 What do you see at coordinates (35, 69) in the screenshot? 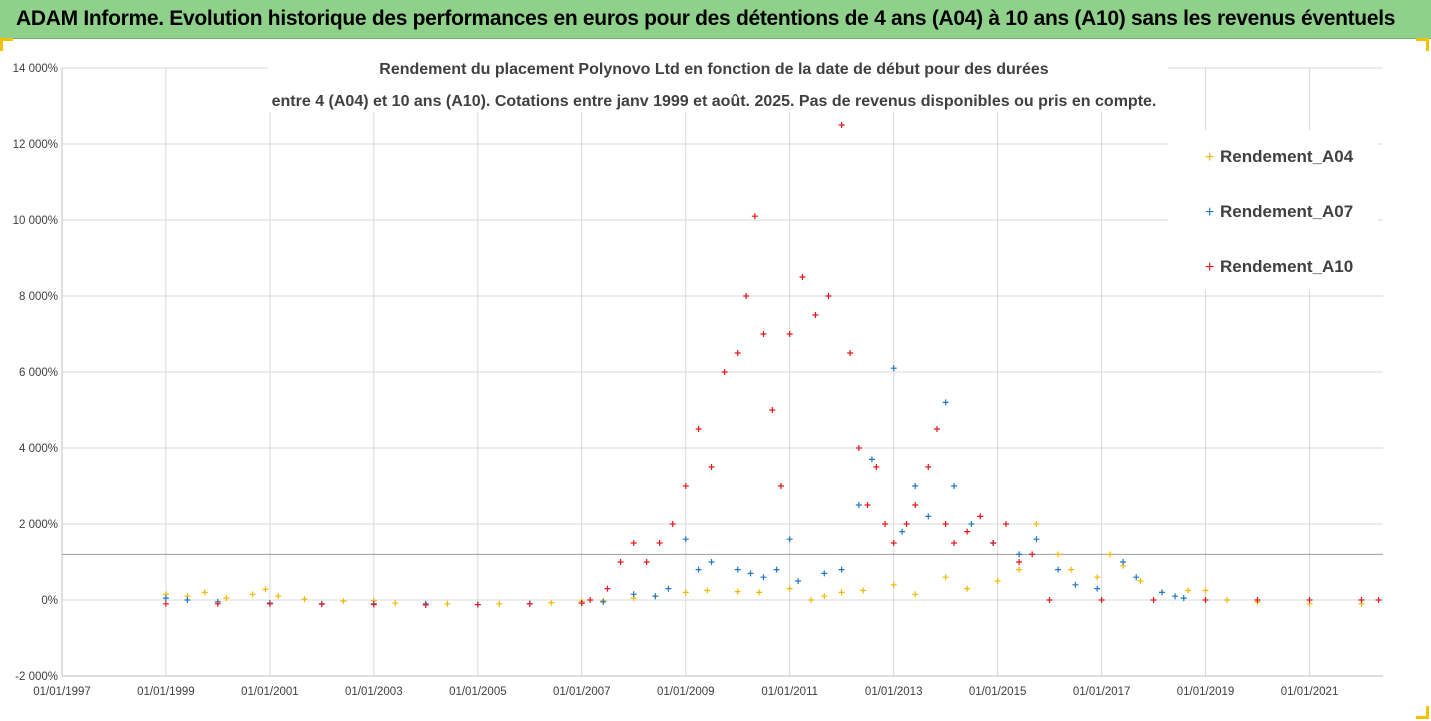
I see `y-tick-label: 14 000%` at bounding box center [35, 69].